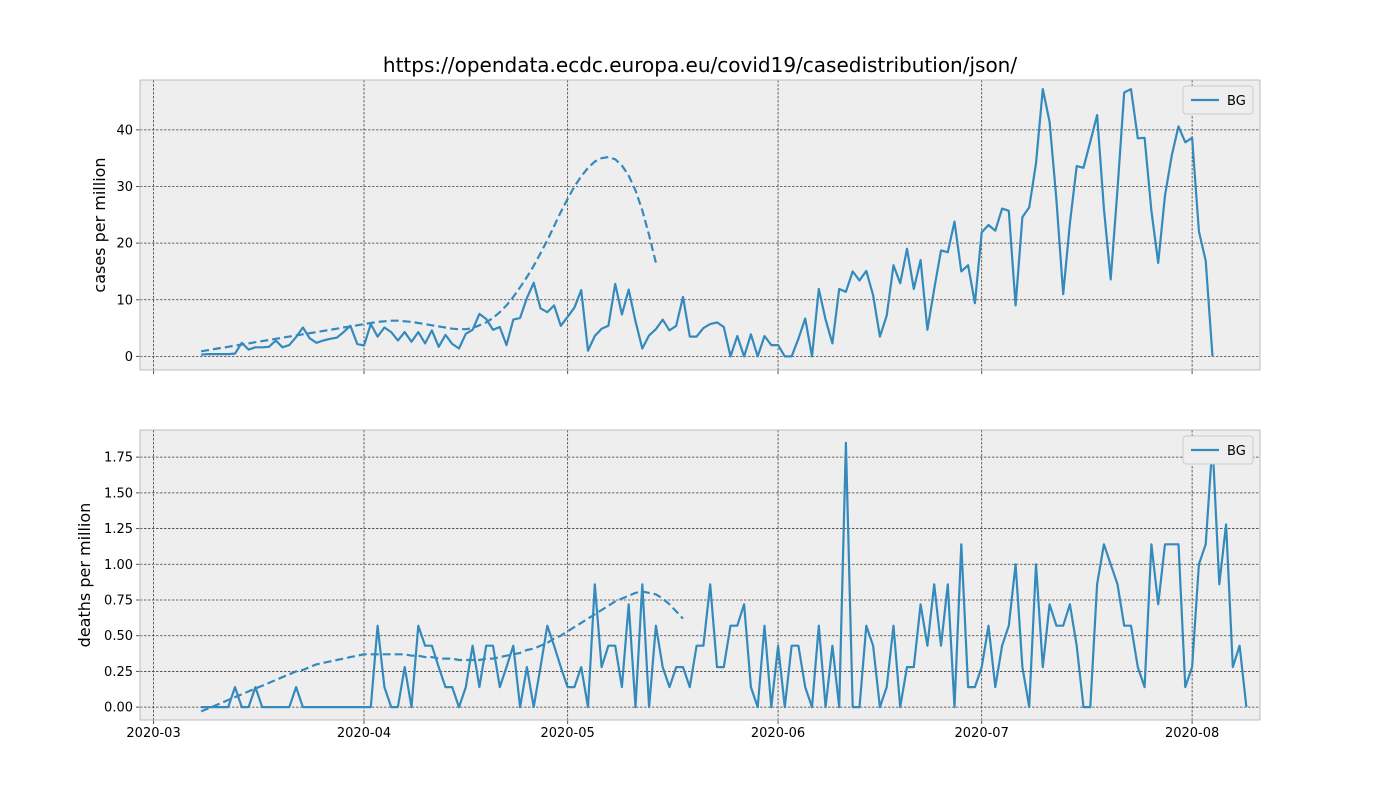 The width and height of the screenshot is (1400, 800). Describe the element at coordinates (129, 357) in the screenshot. I see `y-tick-label: 0` at that location.